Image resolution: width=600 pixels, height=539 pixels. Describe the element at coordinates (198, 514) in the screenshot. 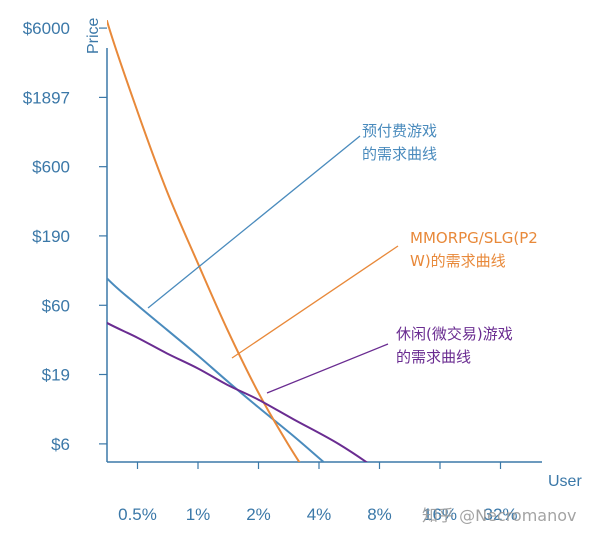

I see `x-tick-label: 1%` at that location.